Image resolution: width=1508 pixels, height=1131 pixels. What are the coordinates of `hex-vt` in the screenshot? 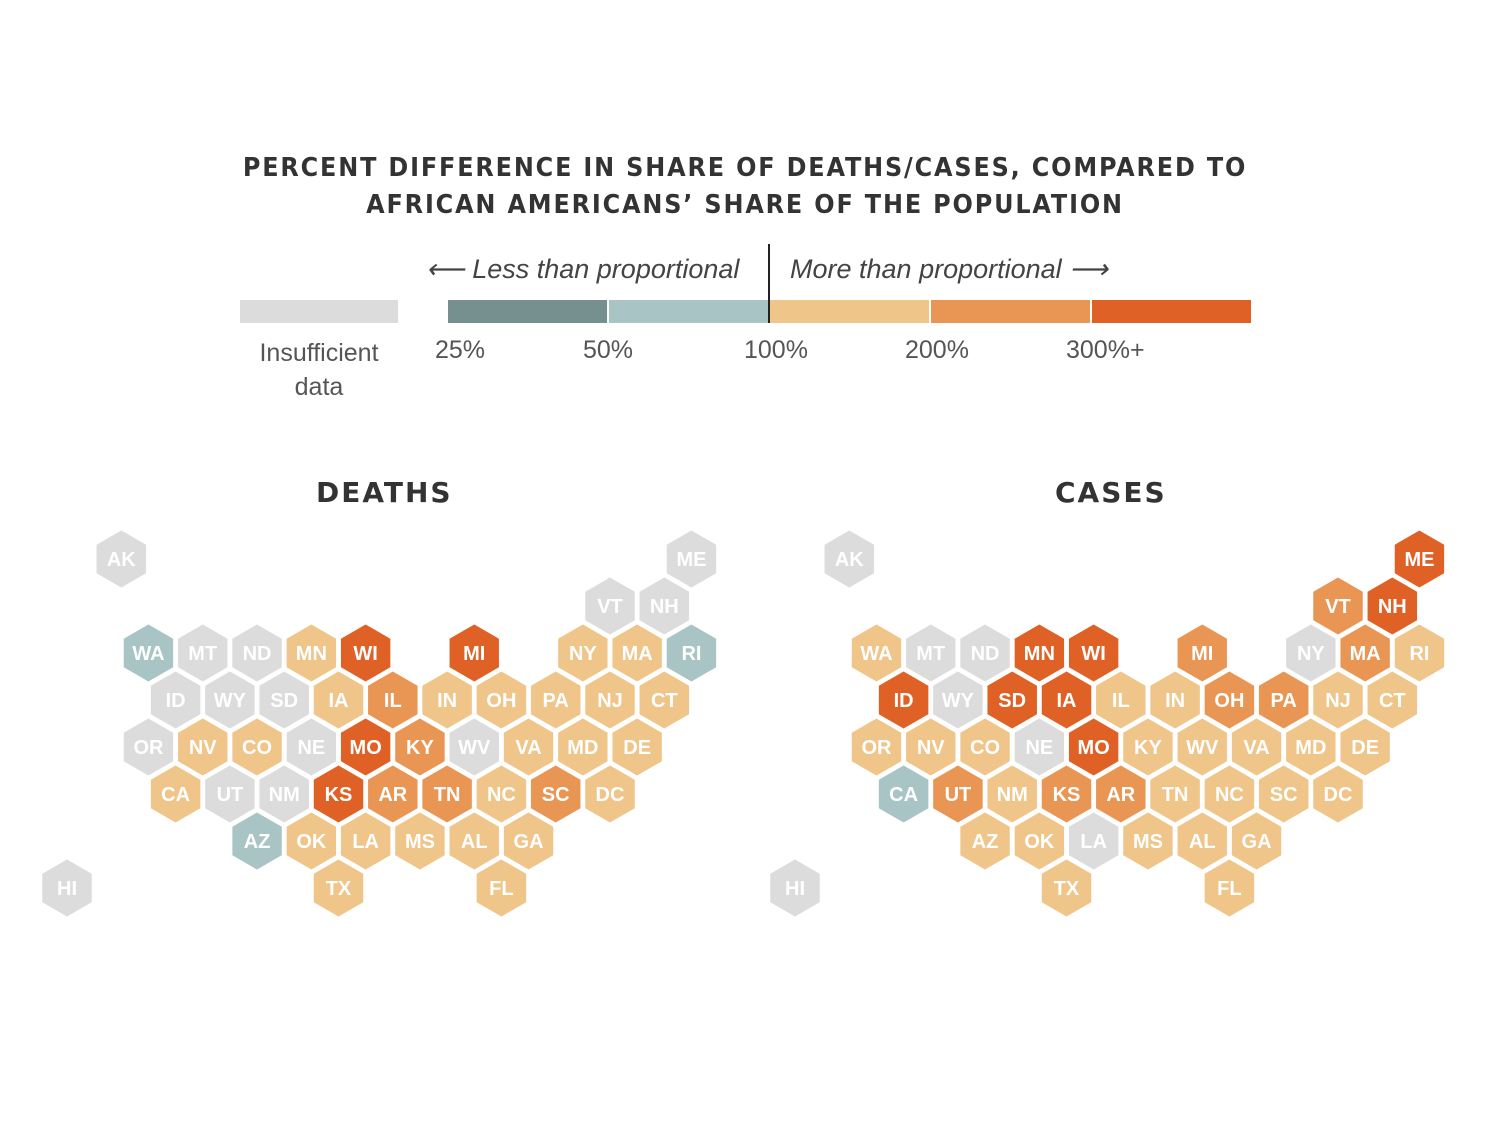 It's located at (610, 606).